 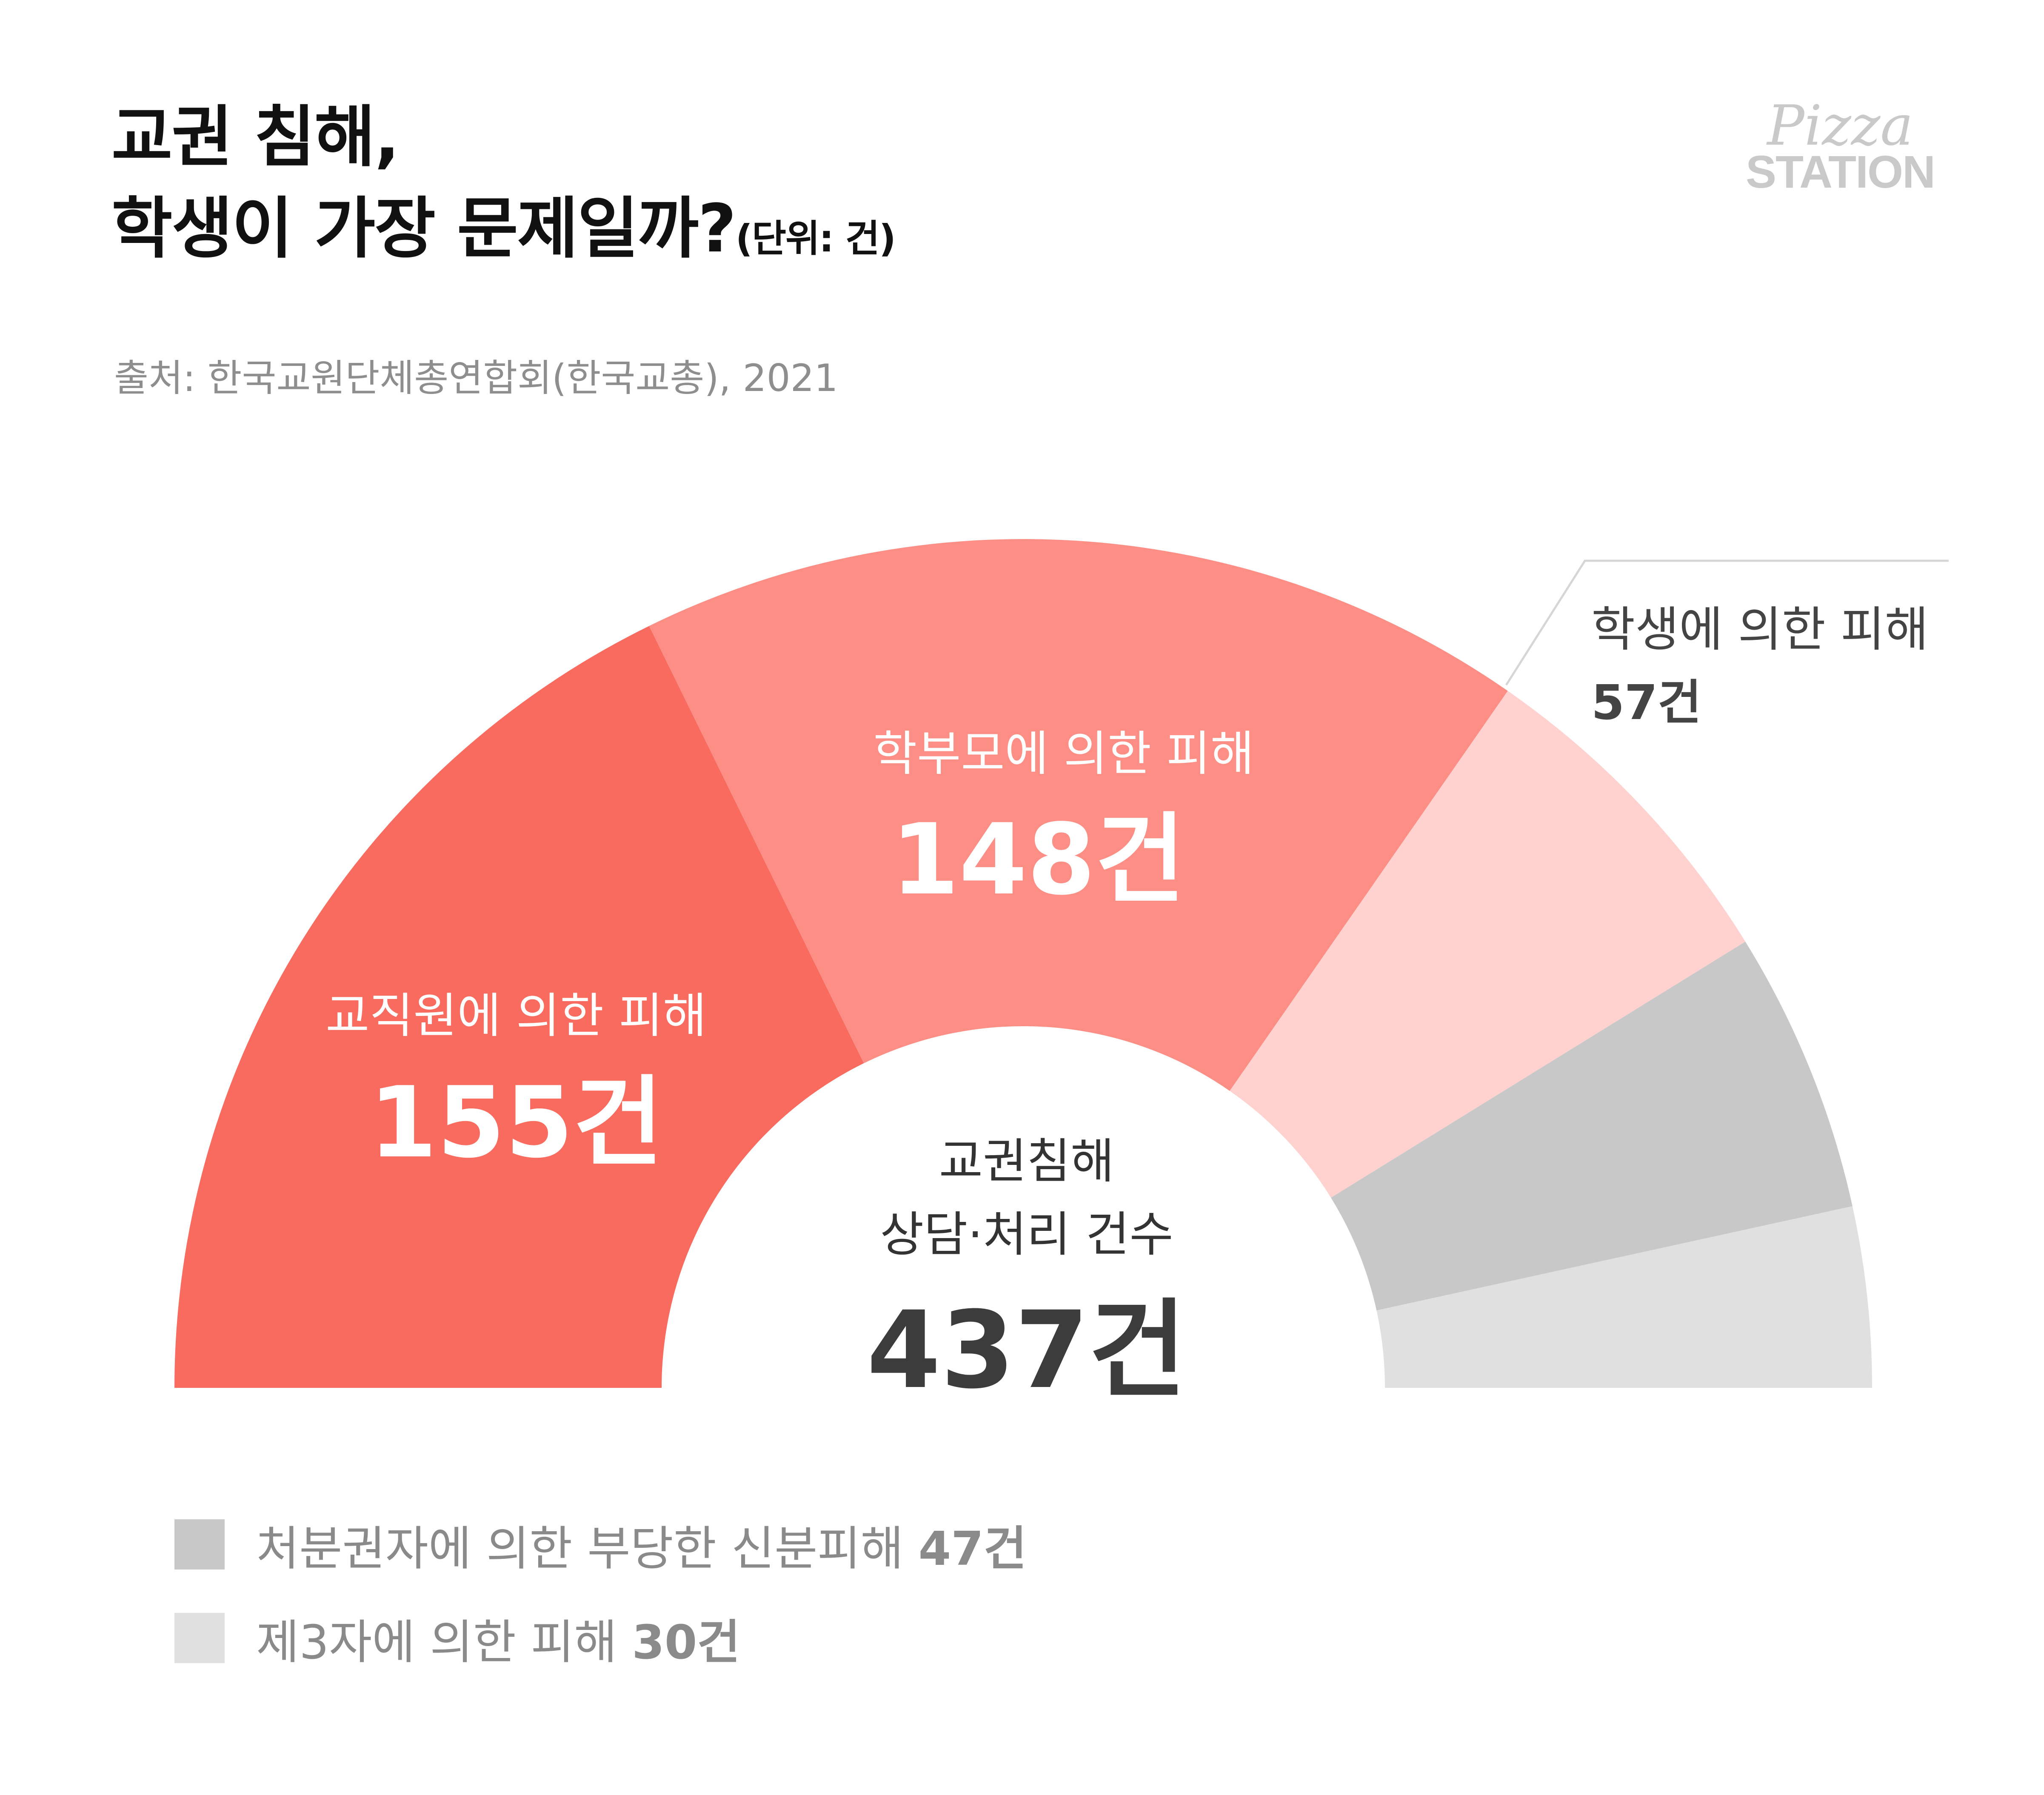 What do you see at coordinates (1592, 1126) in the screenshot?
I see `slice-disciplinary` at bounding box center [1592, 1126].